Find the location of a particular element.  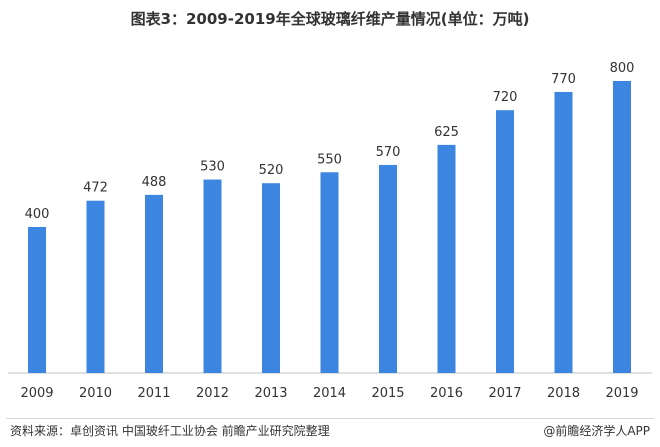

x-tick-2011: 2011 is located at coordinates (153, 393).